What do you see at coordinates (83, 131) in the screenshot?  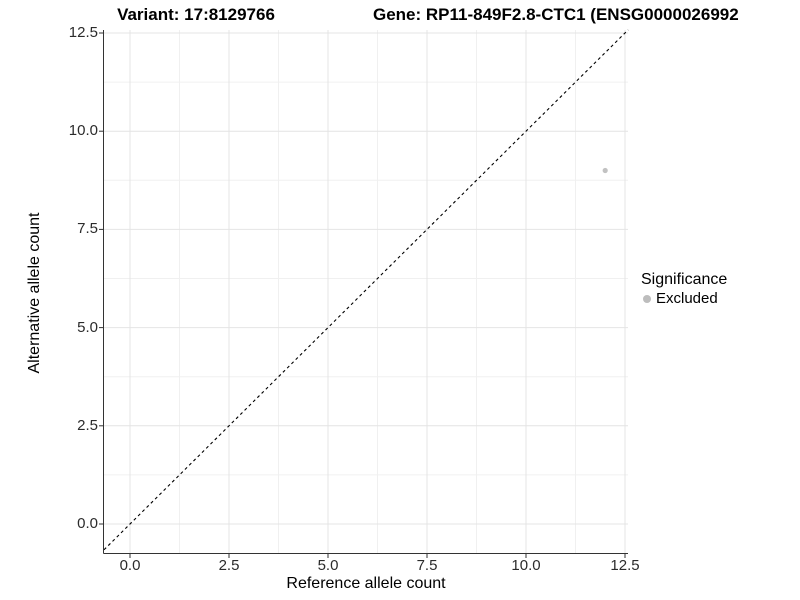 I see `y-tick-label: 10.0` at bounding box center [83, 131].